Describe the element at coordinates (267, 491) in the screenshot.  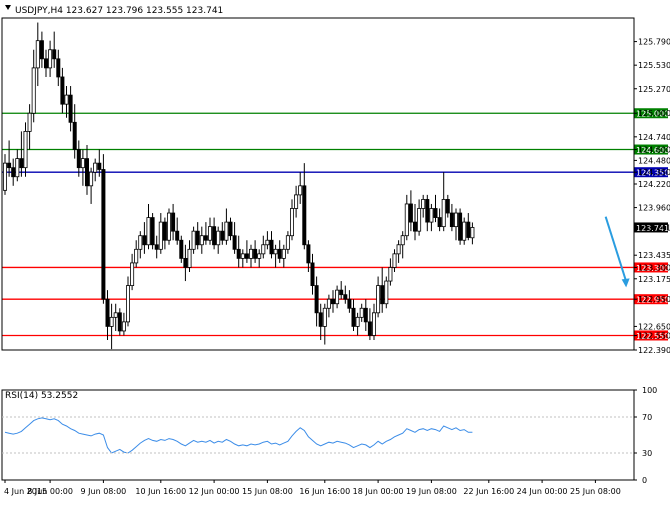
I see `x-tick-label: 15 Jun 08:00` at that location.